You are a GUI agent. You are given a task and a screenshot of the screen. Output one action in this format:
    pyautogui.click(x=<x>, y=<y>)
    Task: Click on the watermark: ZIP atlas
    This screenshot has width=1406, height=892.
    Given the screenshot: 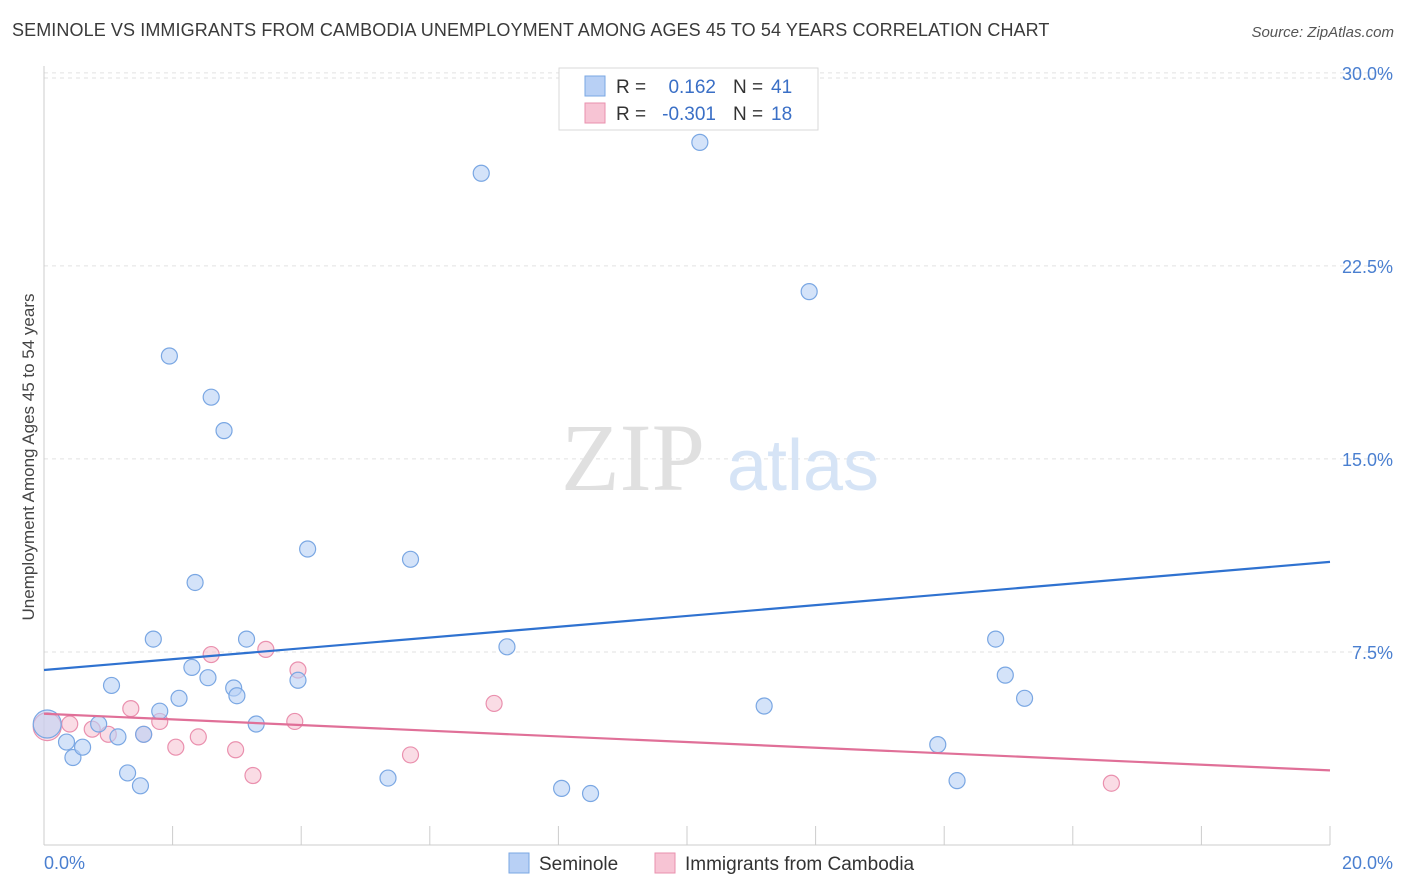 What is the action you would take?
    pyautogui.click(x=720, y=457)
    